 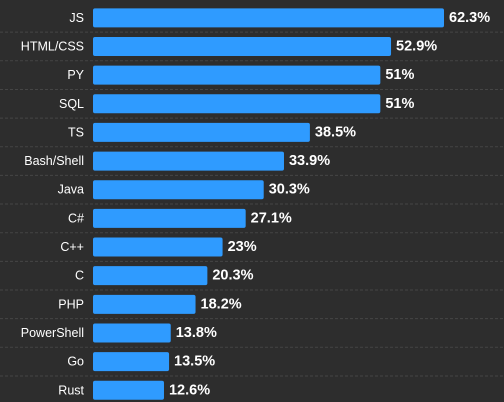 I want to click on value-label: 52.9%, so click(x=416, y=46).